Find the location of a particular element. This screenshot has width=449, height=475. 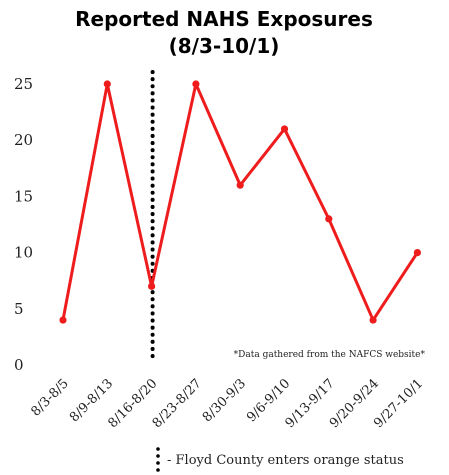

legend: - Floyd County enters orange status is located at coordinates (280, 459).